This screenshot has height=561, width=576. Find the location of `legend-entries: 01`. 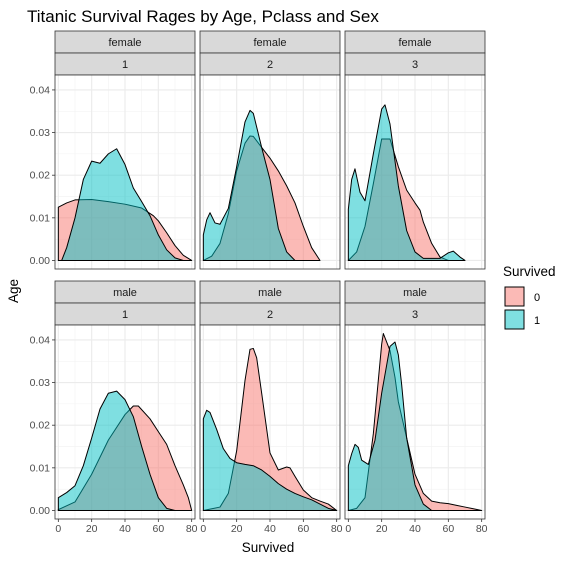

legend-entries: 01 is located at coordinates (522, 308).